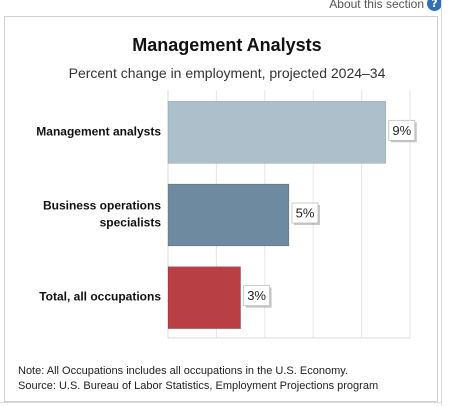 The width and height of the screenshot is (454, 406). What do you see at coordinates (100, 297) in the screenshot?
I see `category-label: Total, all occupations` at bounding box center [100, 297].